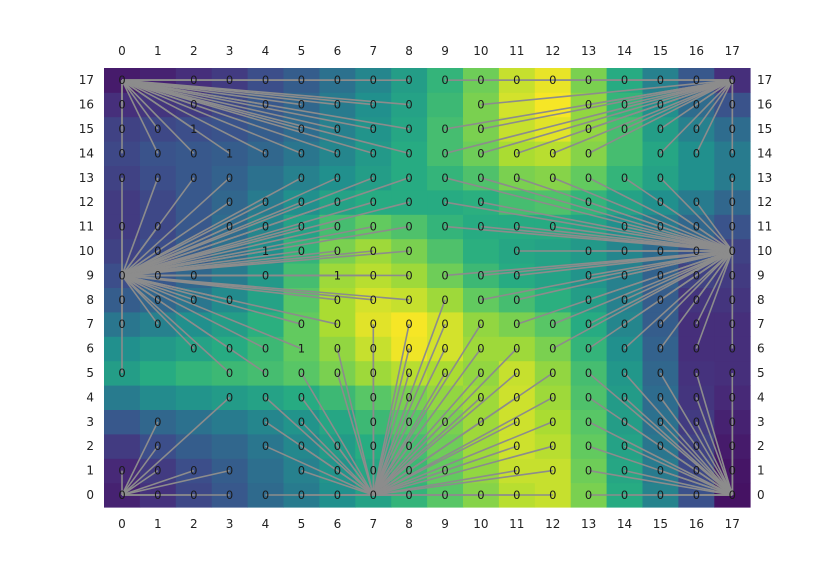  I want to click on y-tick-label-left: 7, so click(90, 324).